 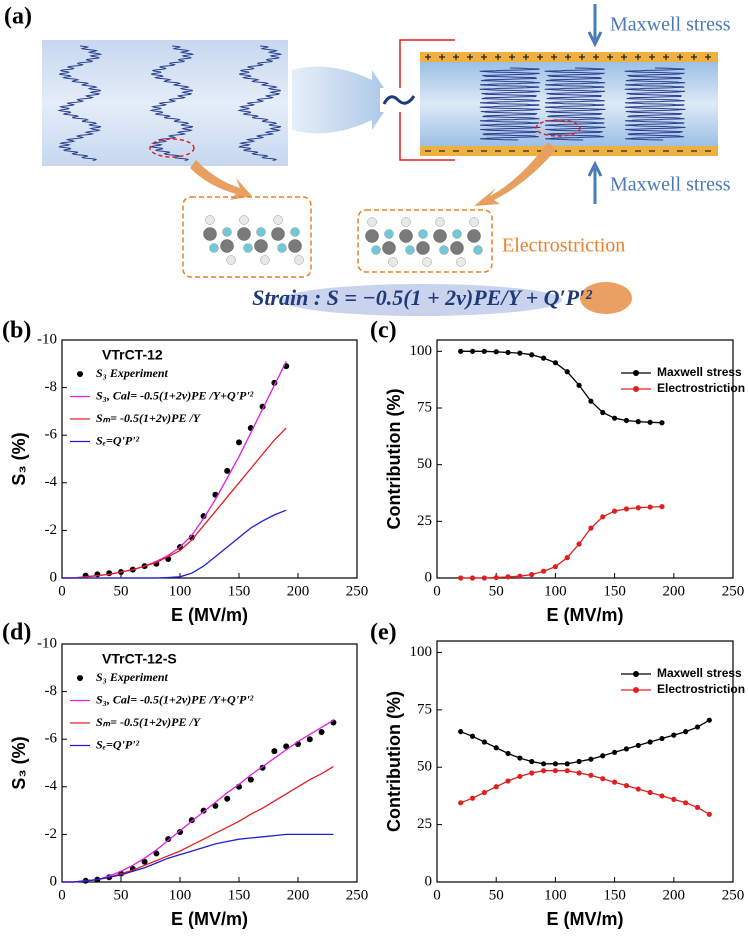 What do you see at coordinates (670, 185) in the screenshot?
I see `stress-label: Maxwell stress` at bounding box center [670, 185].